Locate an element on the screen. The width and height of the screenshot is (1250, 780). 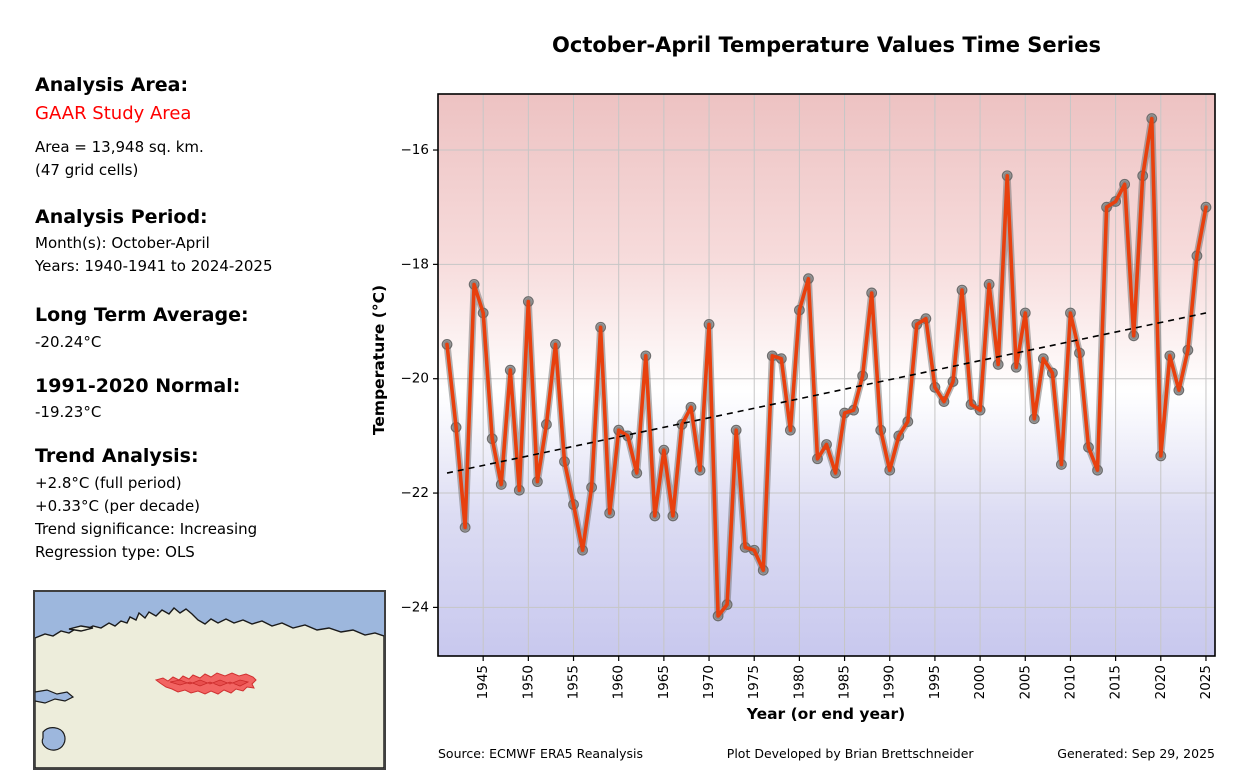
period-months: Month(s): October-April is located at coordinates (122, 243).